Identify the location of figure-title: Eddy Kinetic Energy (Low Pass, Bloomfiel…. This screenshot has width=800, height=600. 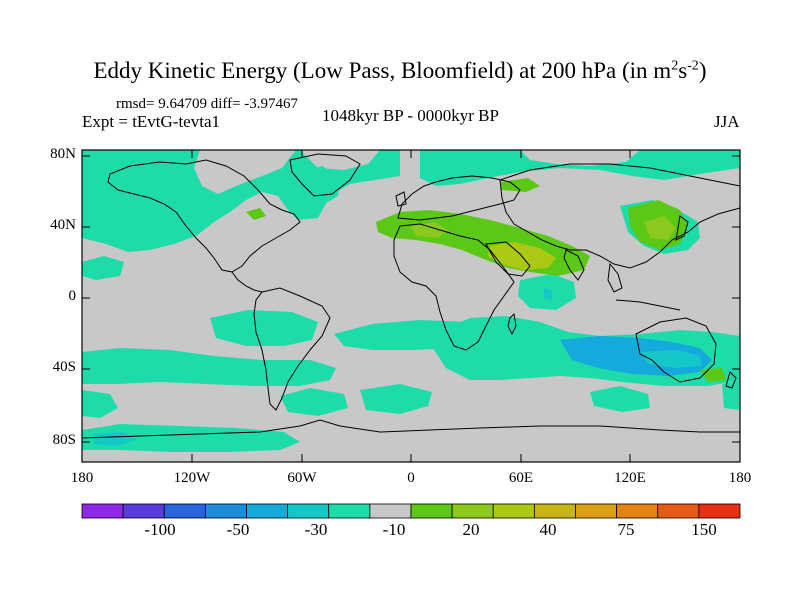
(400, 70).